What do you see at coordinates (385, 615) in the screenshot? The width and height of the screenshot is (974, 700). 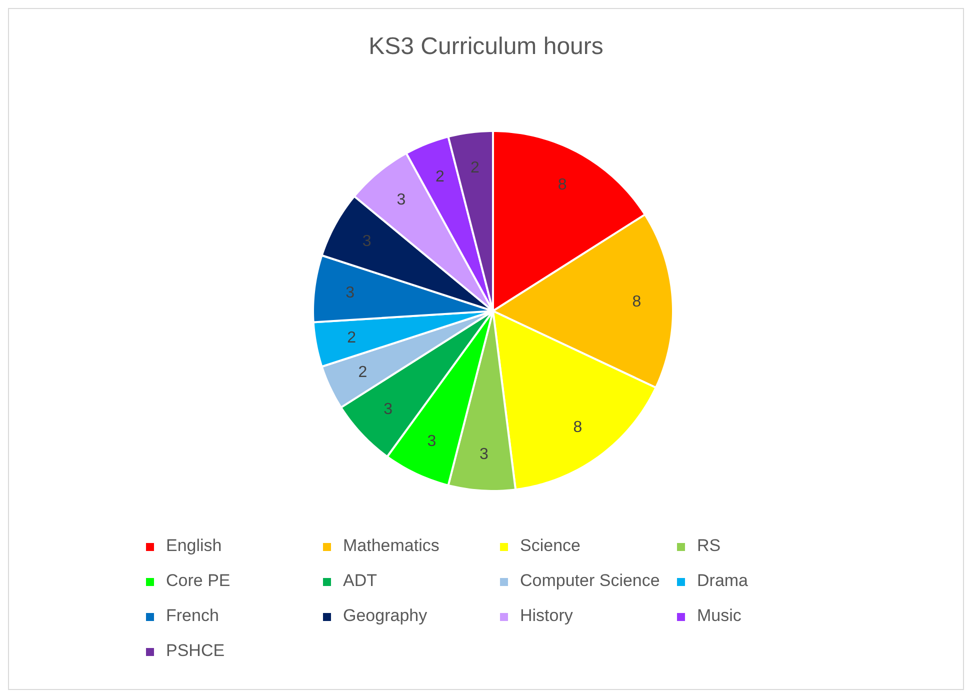 I see `legend-label: Geography` at bounding box center [385, 615].